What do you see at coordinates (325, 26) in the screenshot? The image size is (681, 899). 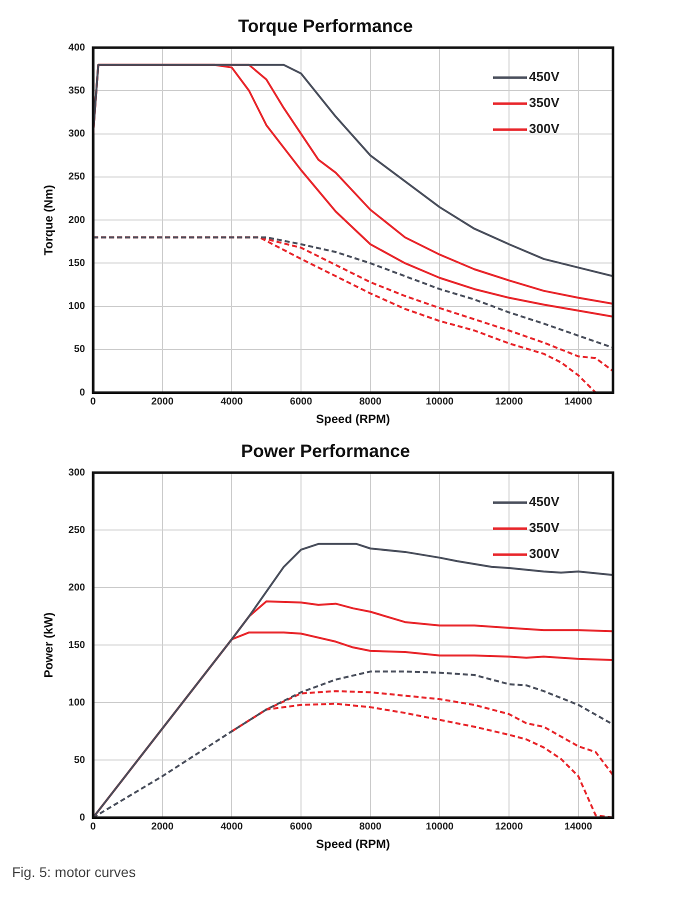 I see `chart-title: Torque Performance` at bounding box center [325, 26].